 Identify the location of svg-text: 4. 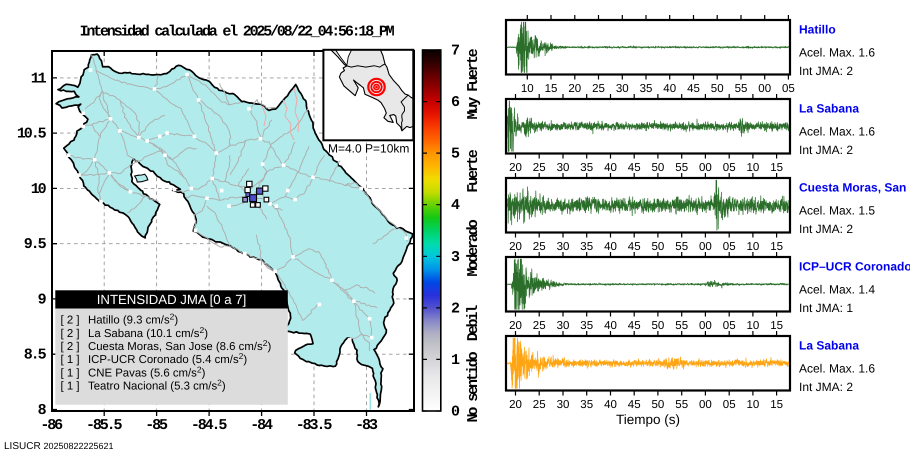
(455, 205).